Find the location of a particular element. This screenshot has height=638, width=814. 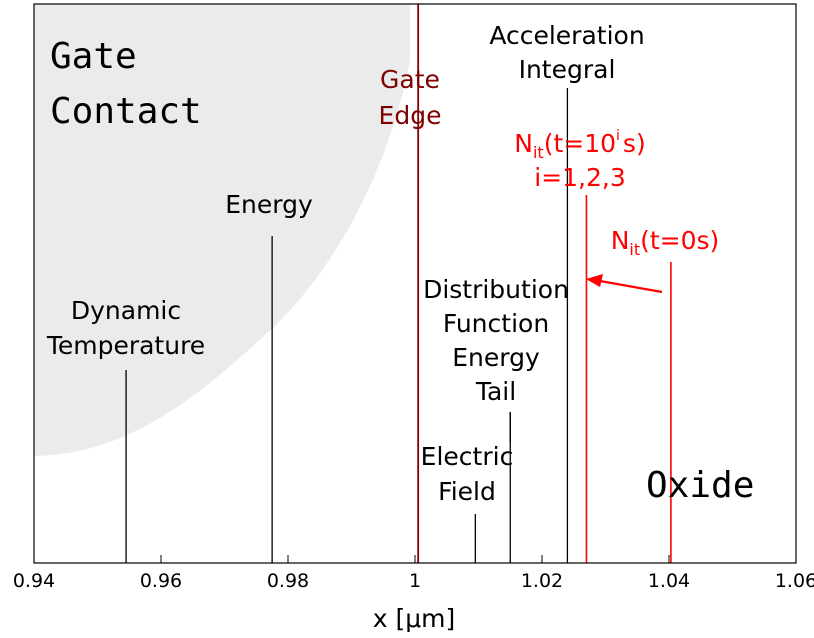

nit-t-0-base: N is located at coordinates (620, 240).